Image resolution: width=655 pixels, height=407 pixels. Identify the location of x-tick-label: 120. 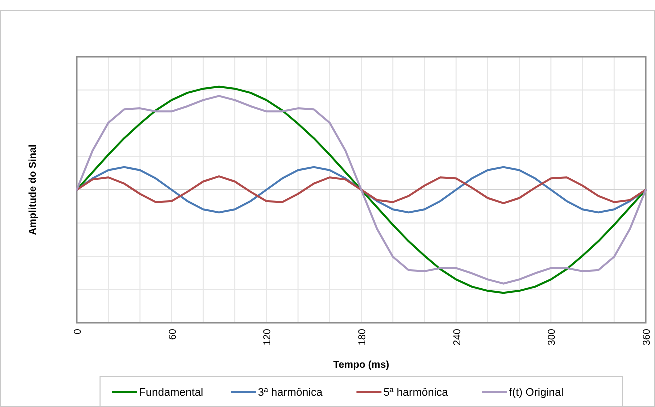
(268, 337).